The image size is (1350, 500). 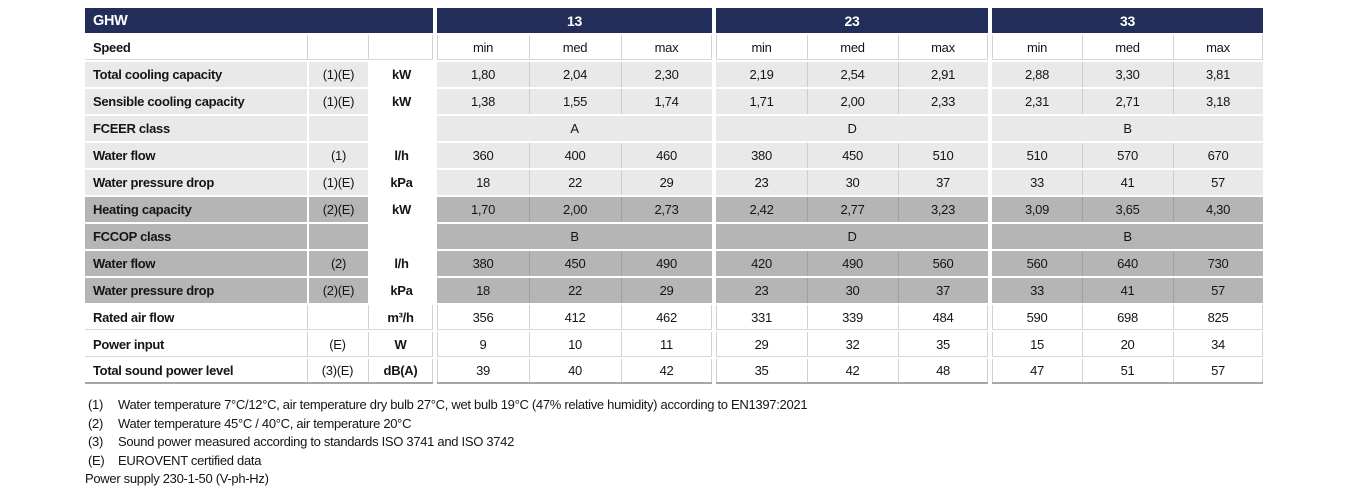 I want to click on value-cell: 20, so click(x=1127, y=344).